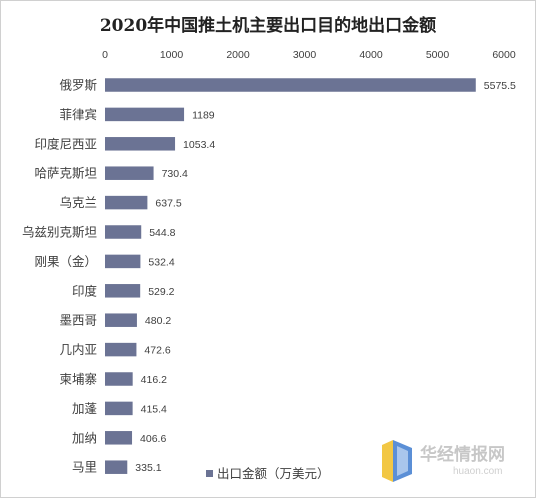 The height and width of the screenshot is (498, 536). What do you see at coordinates (105, 55) in the screenshot?
I see `x-tick-label: 0` at bounding box center [105, 55].